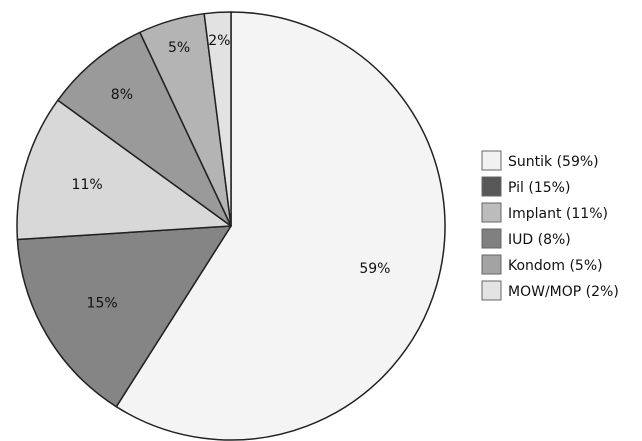 This screenshot has height=441, width=642. I want to click on legend-label-implant: Implant (11%), so click(558, 214).